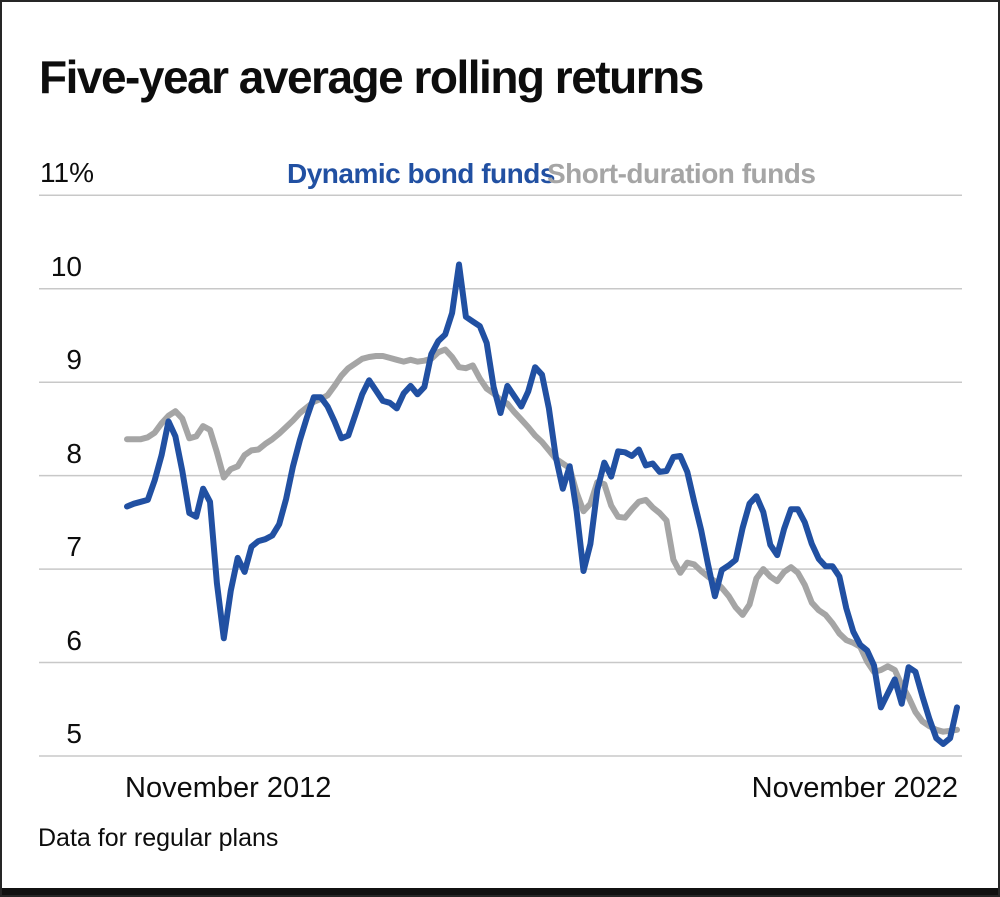 The width and height of the screenshot is (1000, 897). I want to click on y-axis-label-10: 10, so click(66, 266).